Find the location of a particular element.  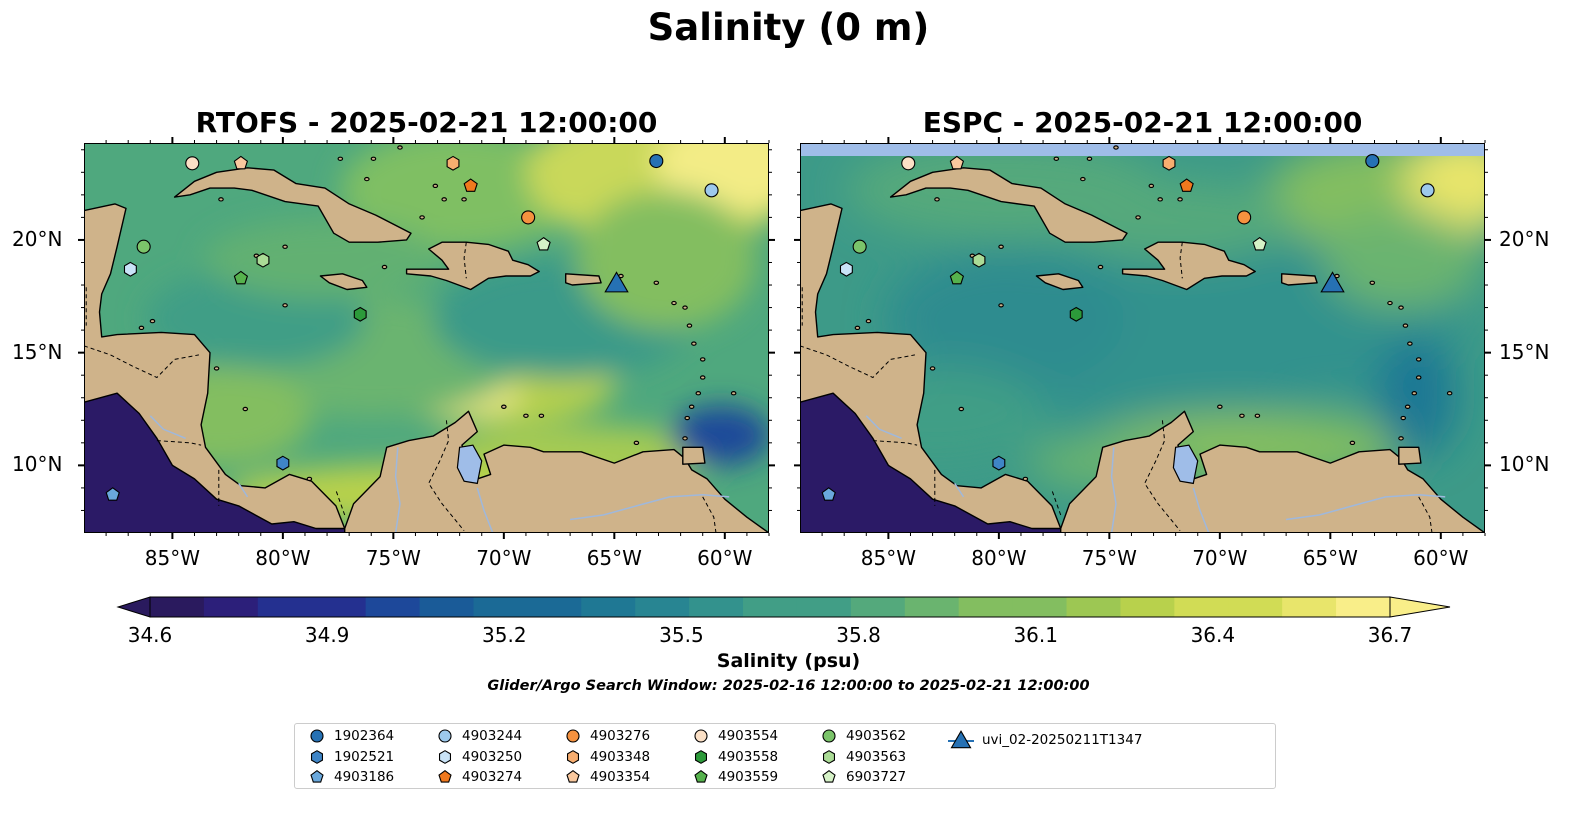

lon-tick-label: 80°W is located at coordinates (283, 558).